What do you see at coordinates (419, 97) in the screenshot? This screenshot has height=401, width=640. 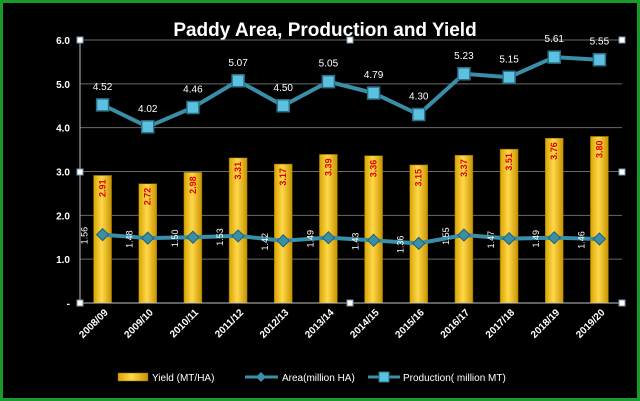 I see `production-label: 4.30` at bounding box center [419, 97].